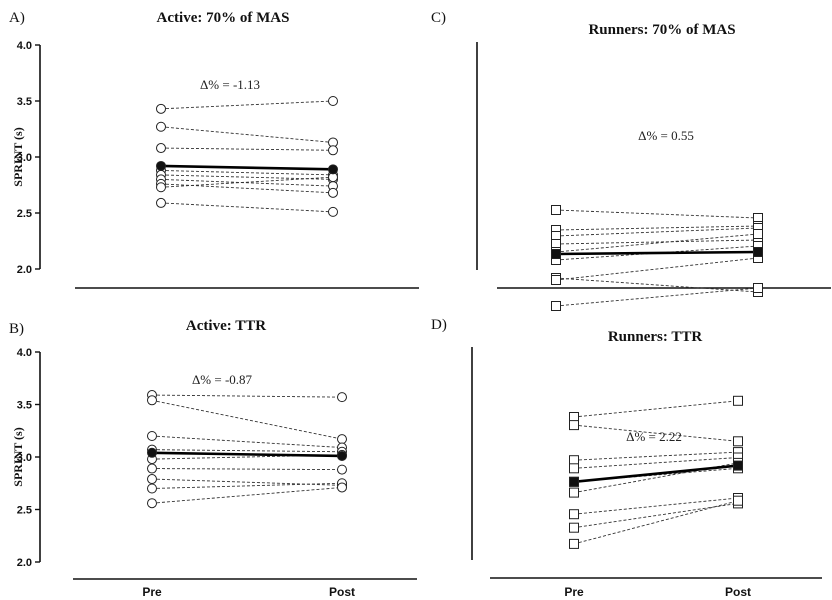 This screenshot has width=832, height=600. I want to click on panel-label: B), so click(16, 329).